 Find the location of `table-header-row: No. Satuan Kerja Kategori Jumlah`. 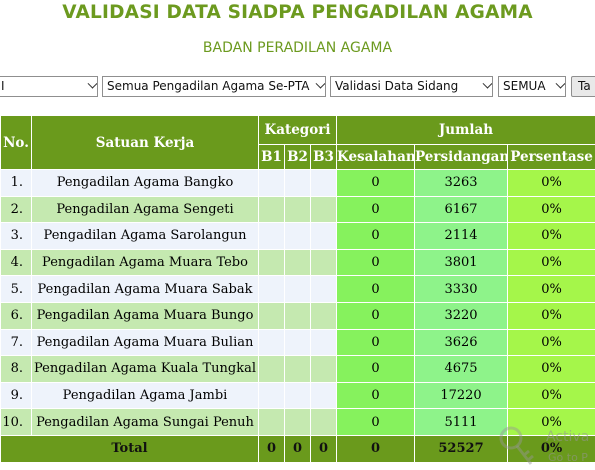

table-header-row: No. Satuan Kerja Kategori Jumlah is located at coordinates (297, 142).